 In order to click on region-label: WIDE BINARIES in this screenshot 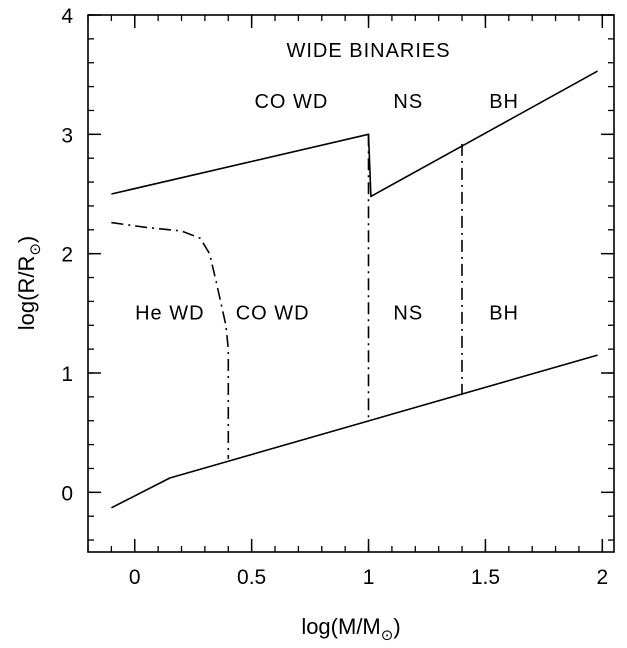, I will do `click(368, 51)`.